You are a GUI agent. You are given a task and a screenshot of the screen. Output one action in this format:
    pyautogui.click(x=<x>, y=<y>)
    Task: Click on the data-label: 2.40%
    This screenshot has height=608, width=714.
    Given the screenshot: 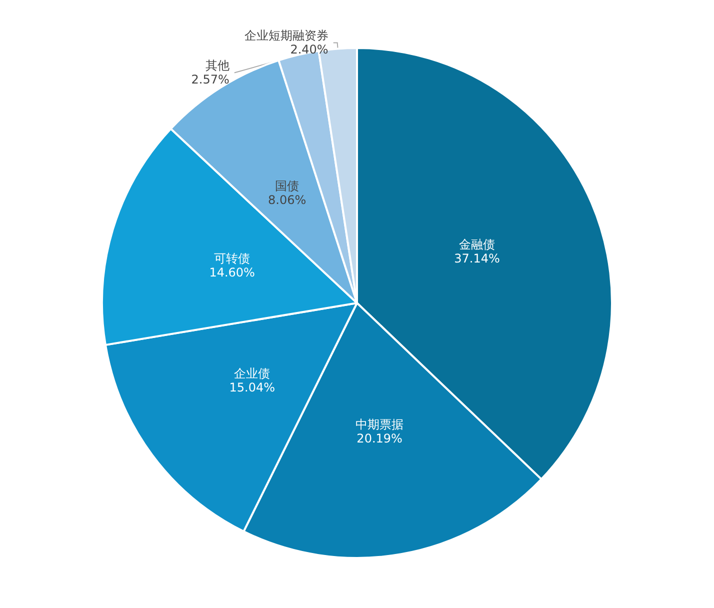 What is the action you would take?
    pyautogui.click(x=309, y=49)
    